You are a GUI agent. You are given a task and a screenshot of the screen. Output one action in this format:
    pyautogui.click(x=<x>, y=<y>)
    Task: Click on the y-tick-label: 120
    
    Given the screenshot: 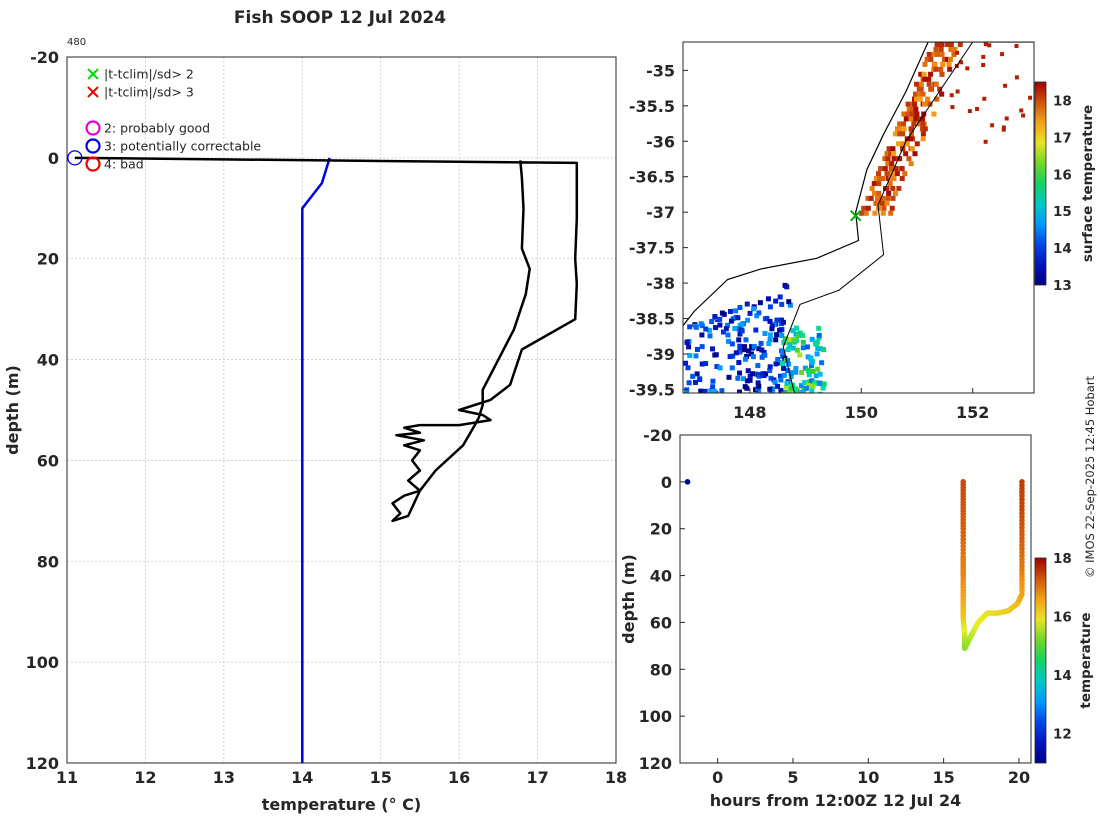 What is the action you would take?
    pyautogui.click(x=655, y=763)
    